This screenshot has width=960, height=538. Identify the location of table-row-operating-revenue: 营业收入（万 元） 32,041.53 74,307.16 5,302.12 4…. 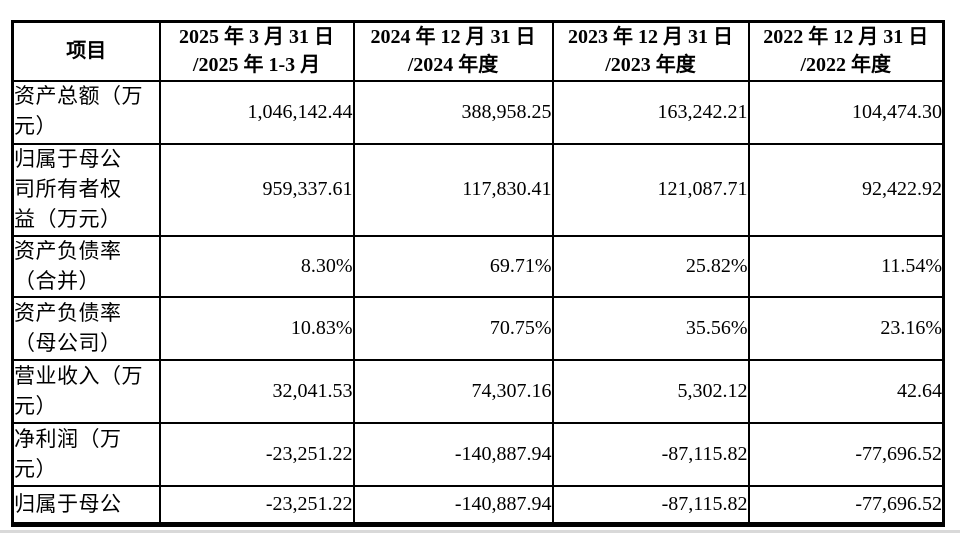
(478, 392).